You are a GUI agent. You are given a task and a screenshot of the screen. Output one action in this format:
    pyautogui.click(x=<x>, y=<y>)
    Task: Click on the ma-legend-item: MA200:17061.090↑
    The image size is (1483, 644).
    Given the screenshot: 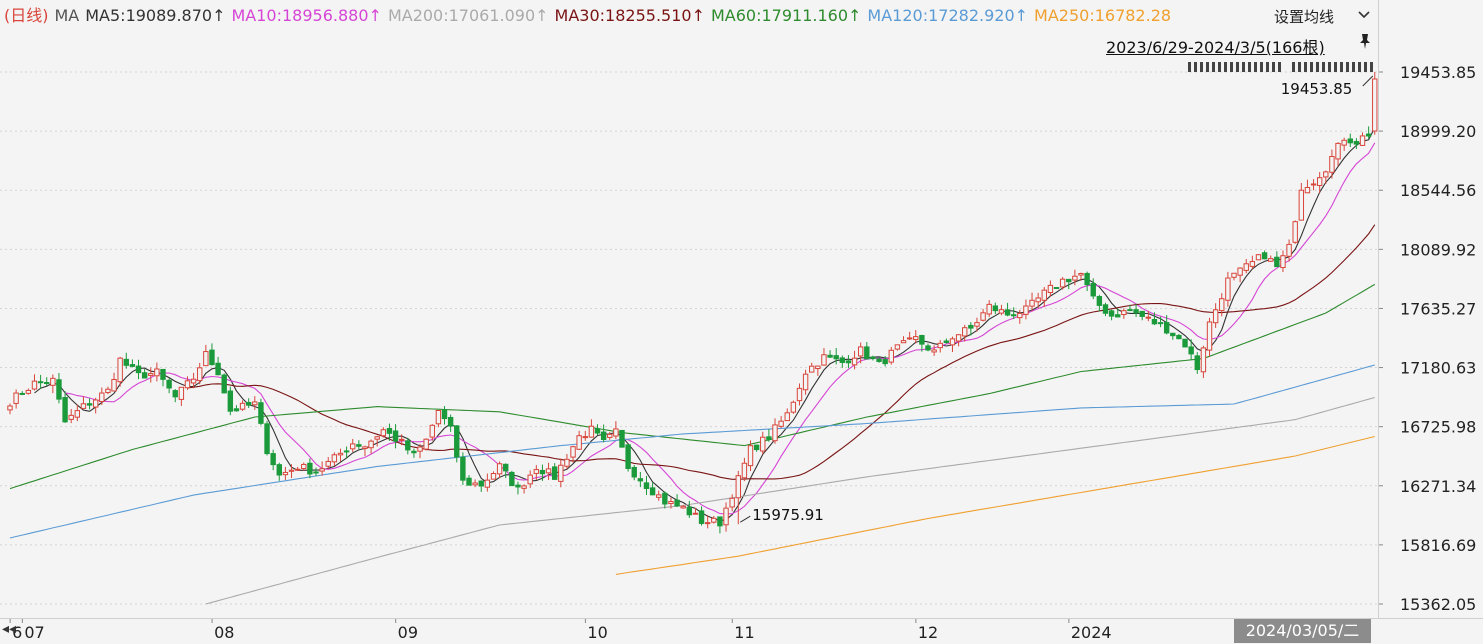 What is the action you would take?
    pyautogui.click(x=468, y=15)
    